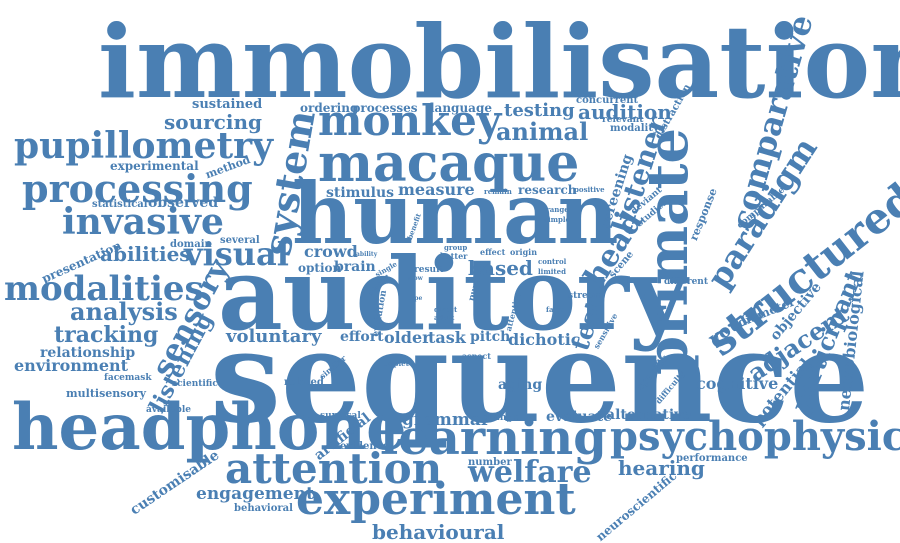 The height and width of the screenshot is (543, 900). I want to click on word-task: task, so click(447, 337).